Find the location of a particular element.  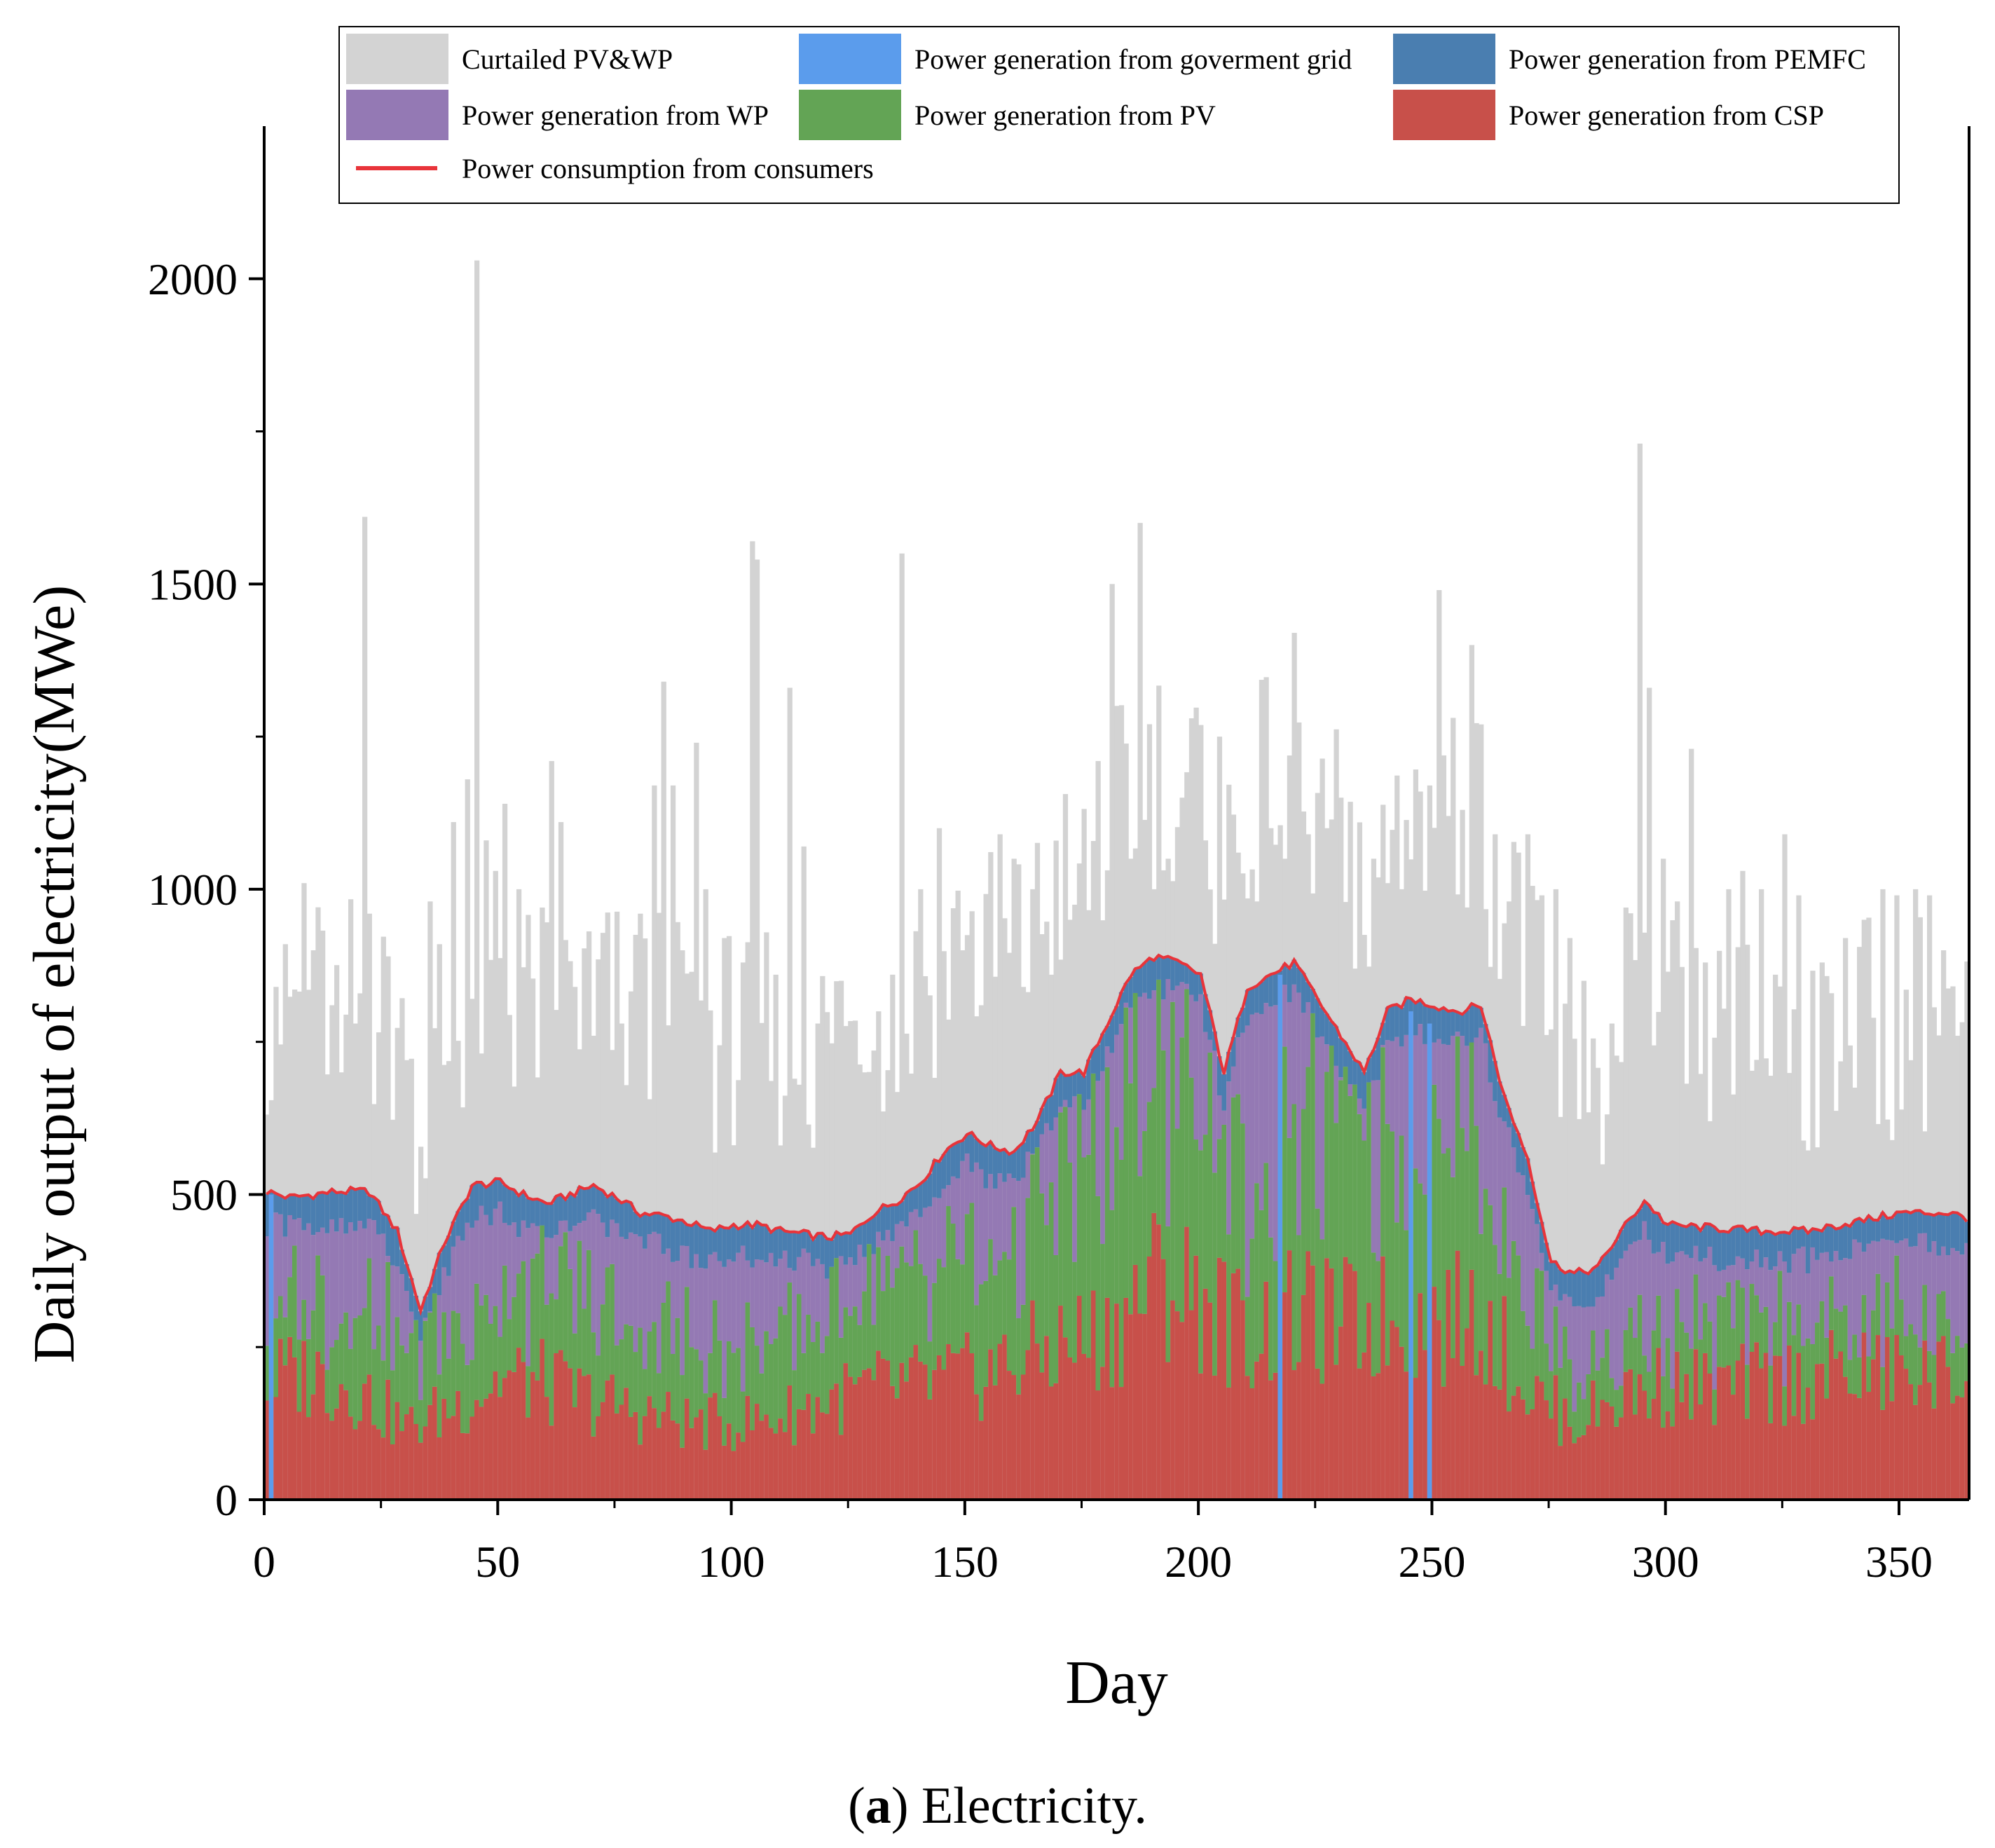

y-axis-title: Daily output of electricity(MWe) is located at coordinates (54, 974).